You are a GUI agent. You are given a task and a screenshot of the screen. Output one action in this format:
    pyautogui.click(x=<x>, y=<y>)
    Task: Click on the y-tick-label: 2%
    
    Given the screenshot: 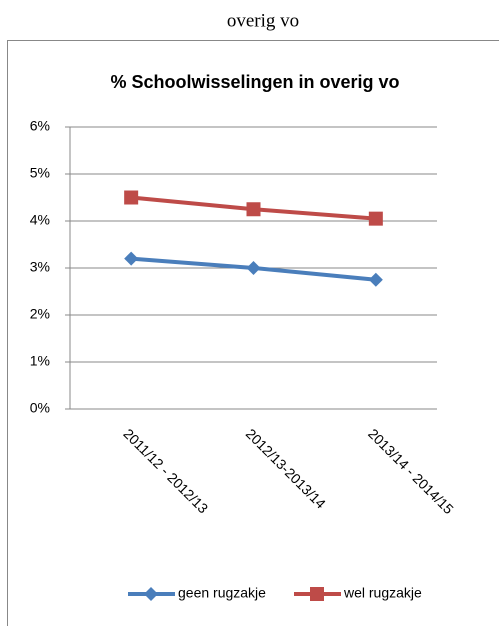 What is the action you would take?
    pyautogui.click(x=40, y=314)
    